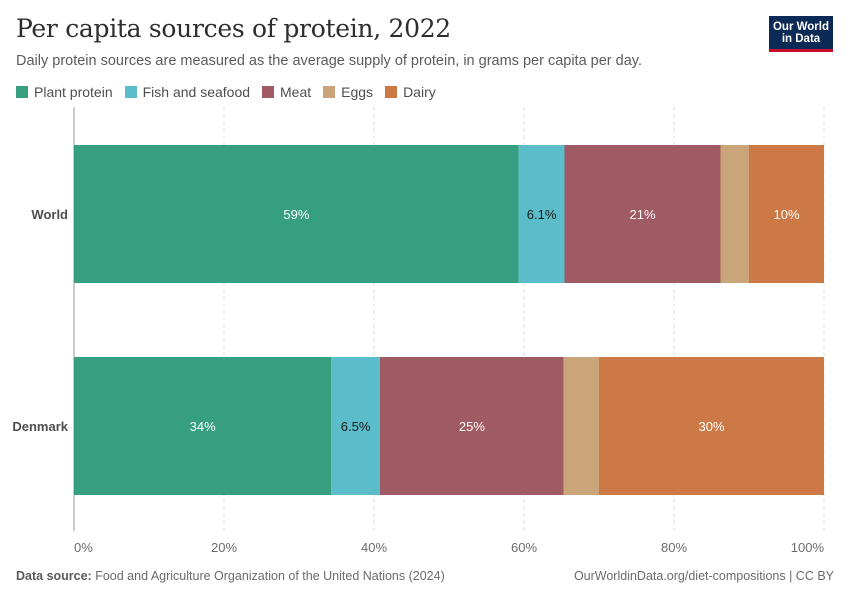 Image resolution: width=850 pixels, height=600 pixels. I want to click on data-label-world-dairy: 10%, so click(786, 214).